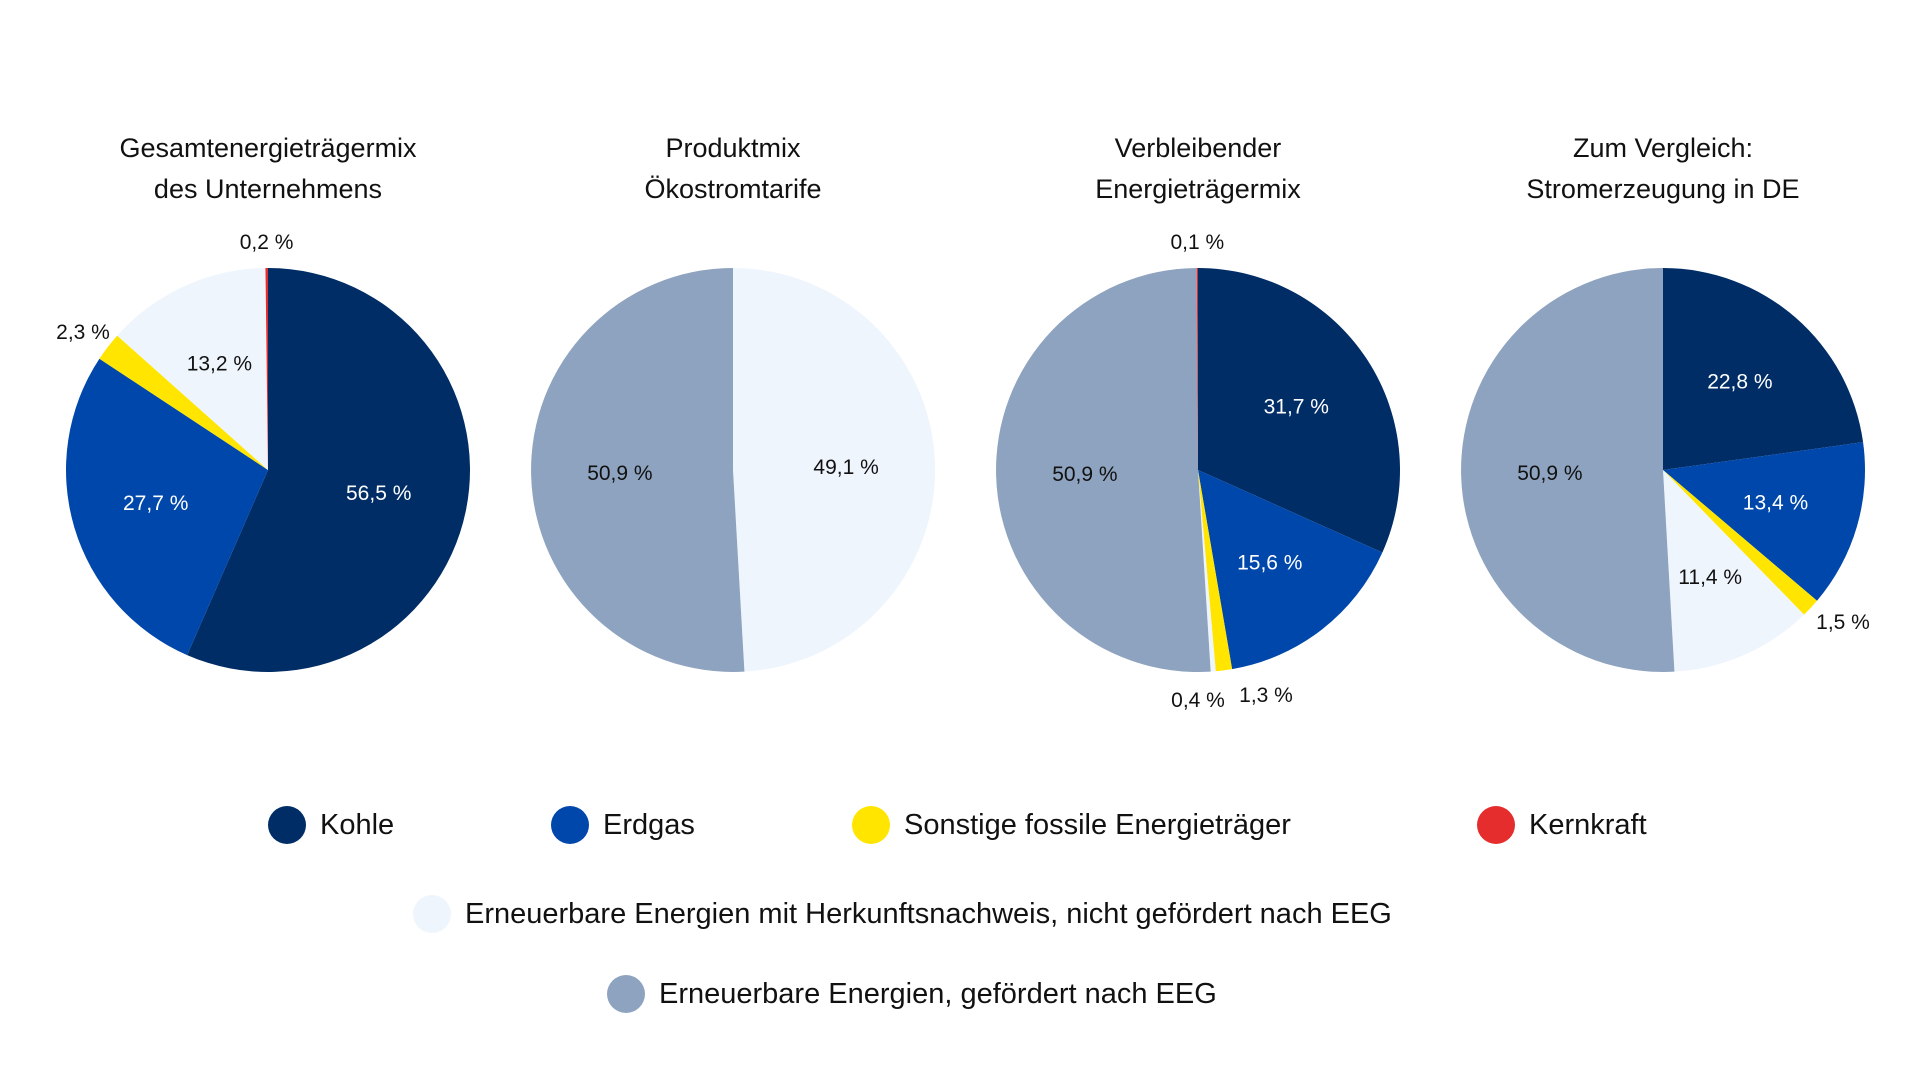 The image size is (1920, 1080). I want to click on slice-label-erdgas: 15,6 %, so click(1269, 563).